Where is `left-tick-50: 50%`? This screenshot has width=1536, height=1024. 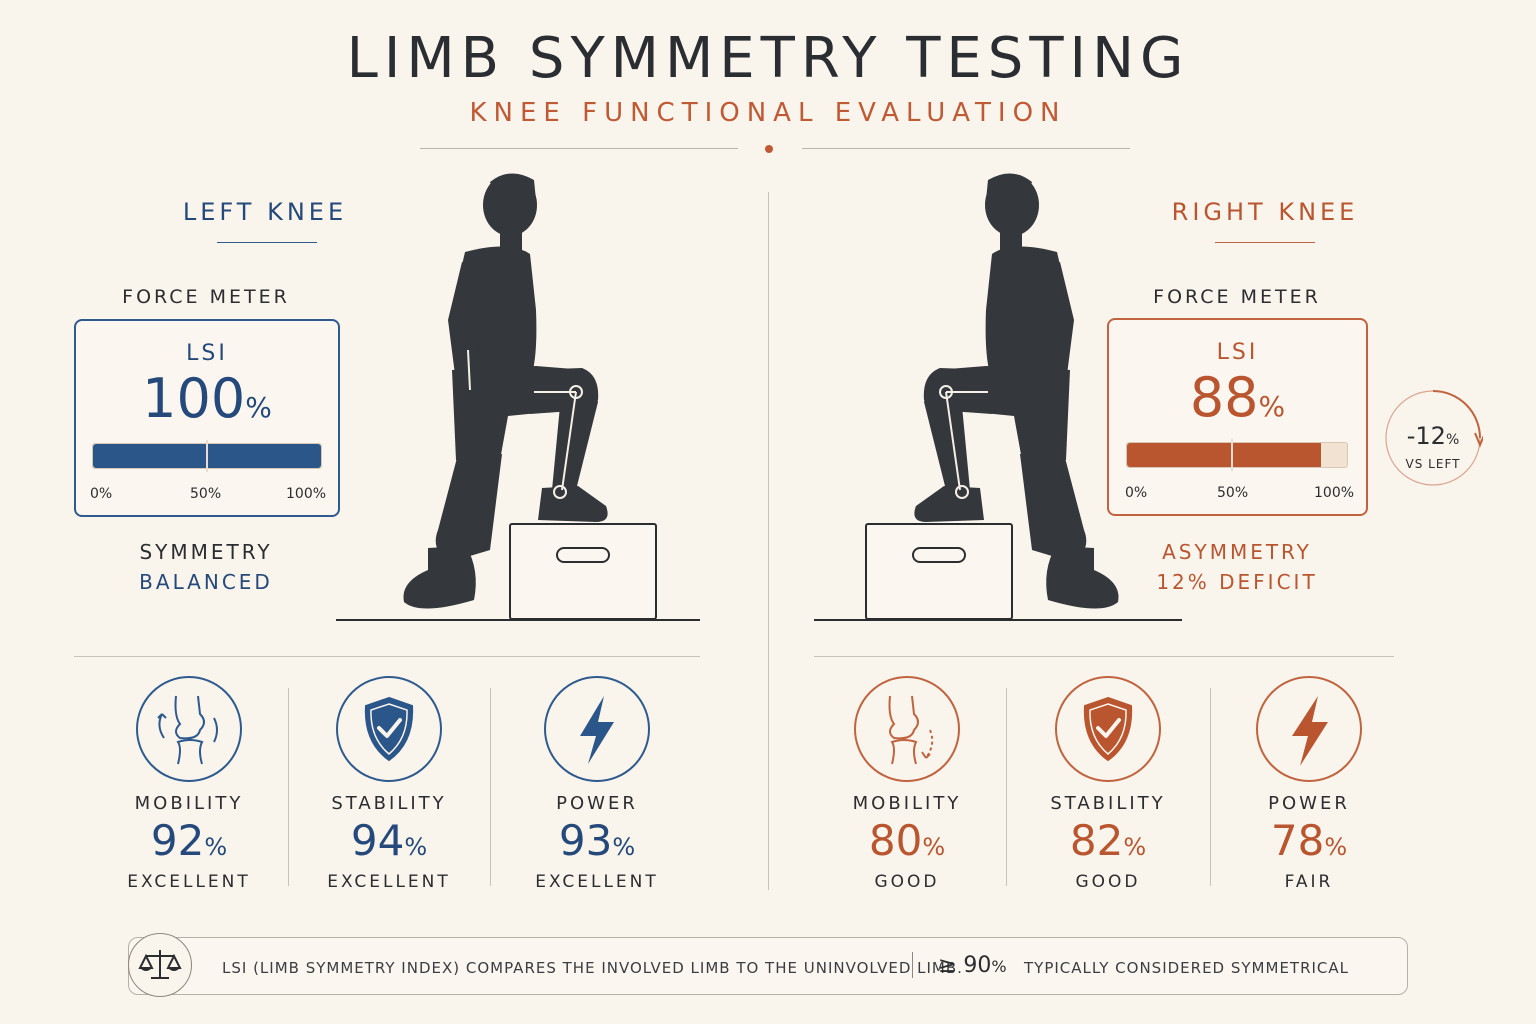
left-tick-50: 50% is located at coordinates (206, 494).